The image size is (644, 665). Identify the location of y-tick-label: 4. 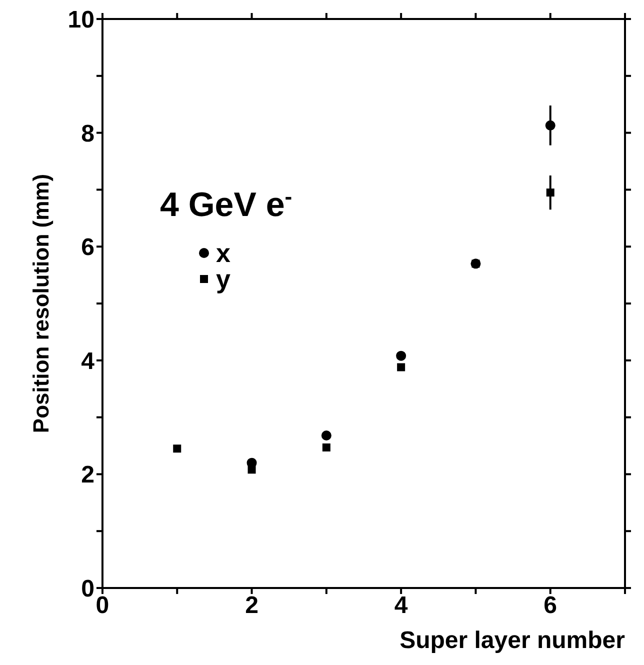
(88, 361).